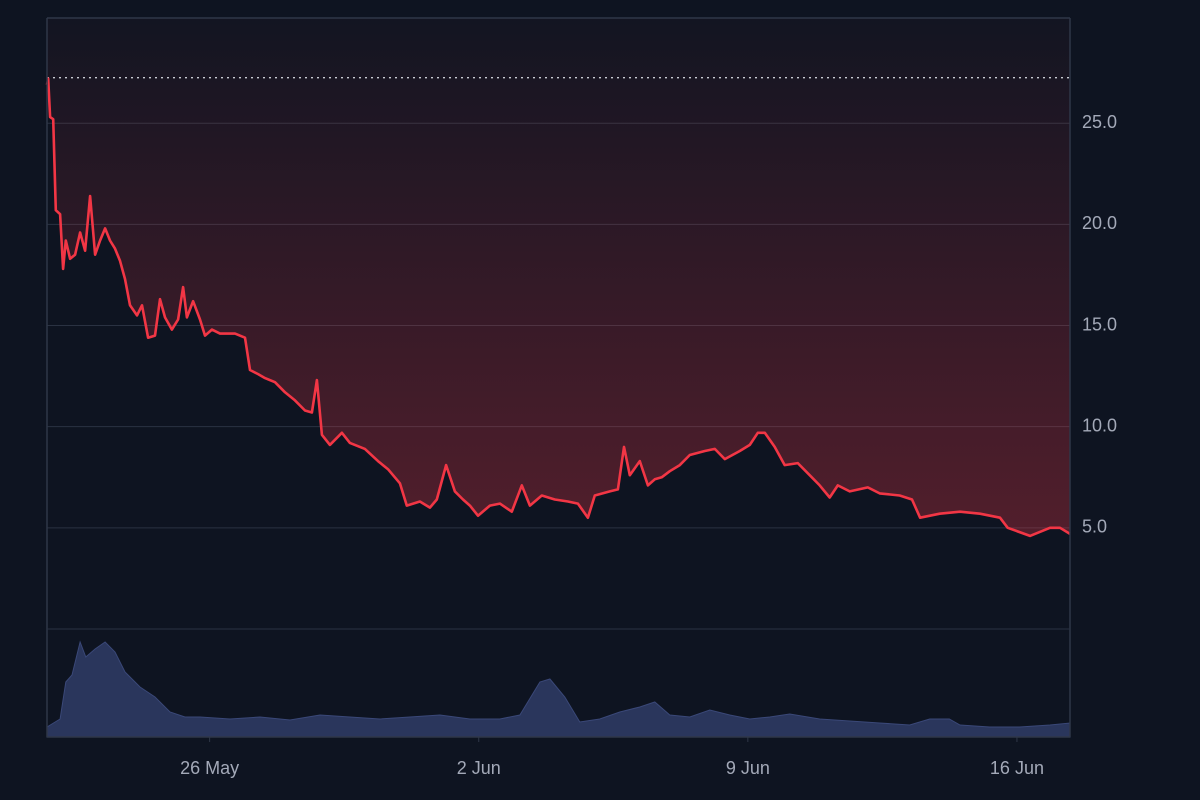 This screenshot has width=1200, height=800. I want to click on y-tick-label: 20.0, so click(1099, 223).